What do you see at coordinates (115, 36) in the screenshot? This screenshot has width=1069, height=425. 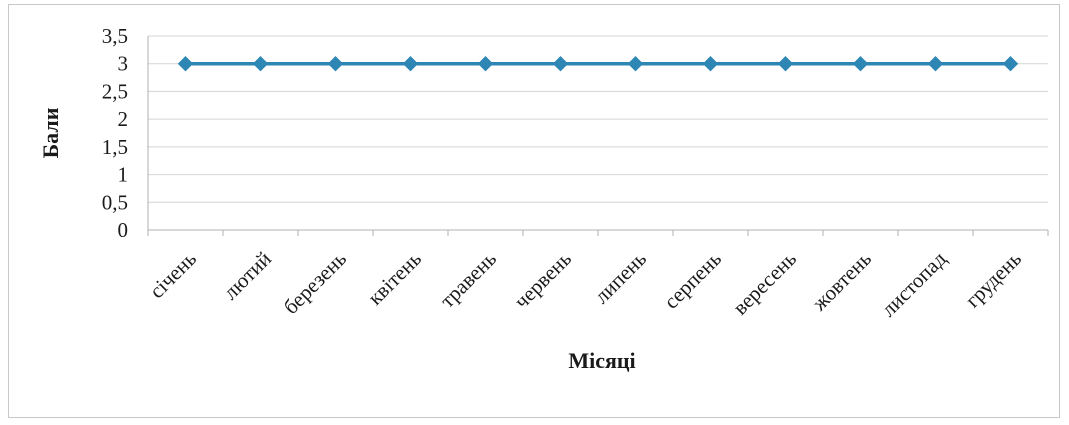 I see `y-tick-label: 3,5` at bounding box center [115, 36].